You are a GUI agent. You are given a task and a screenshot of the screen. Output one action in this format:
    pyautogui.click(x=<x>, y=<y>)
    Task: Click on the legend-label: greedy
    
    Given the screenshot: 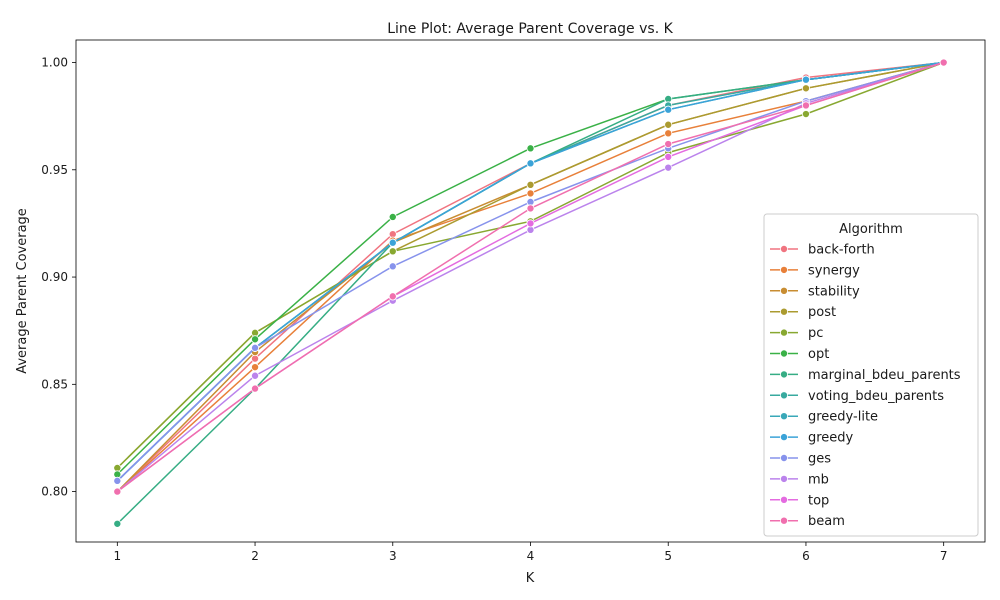 What is the action you would take?
    pyautogui.click(x=831, y=438)
    